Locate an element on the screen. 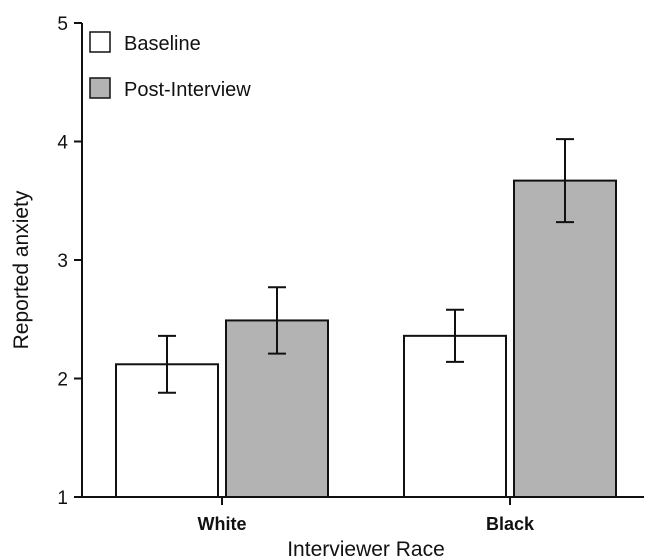  x-axis-label: Interviewer Race is located at coordinates (366, 548).